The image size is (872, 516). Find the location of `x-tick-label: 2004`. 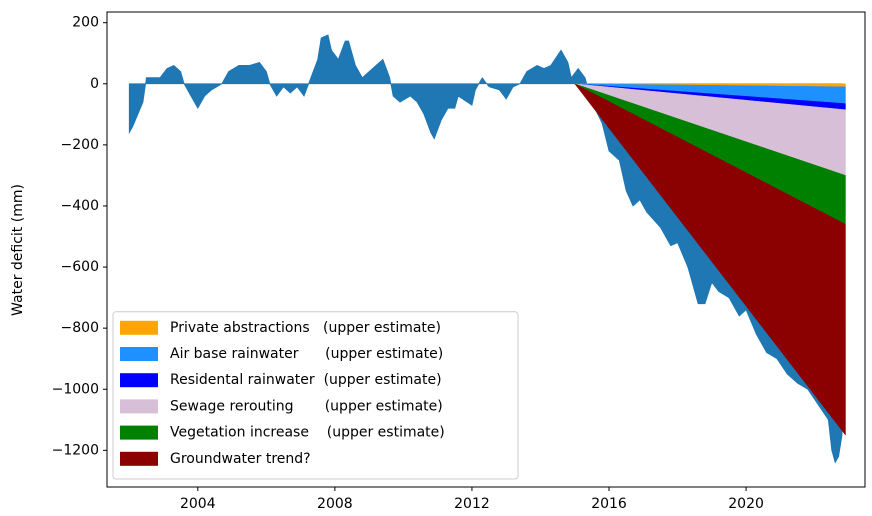

x-tick-label: 2004 is located at coordinates (198, 504).